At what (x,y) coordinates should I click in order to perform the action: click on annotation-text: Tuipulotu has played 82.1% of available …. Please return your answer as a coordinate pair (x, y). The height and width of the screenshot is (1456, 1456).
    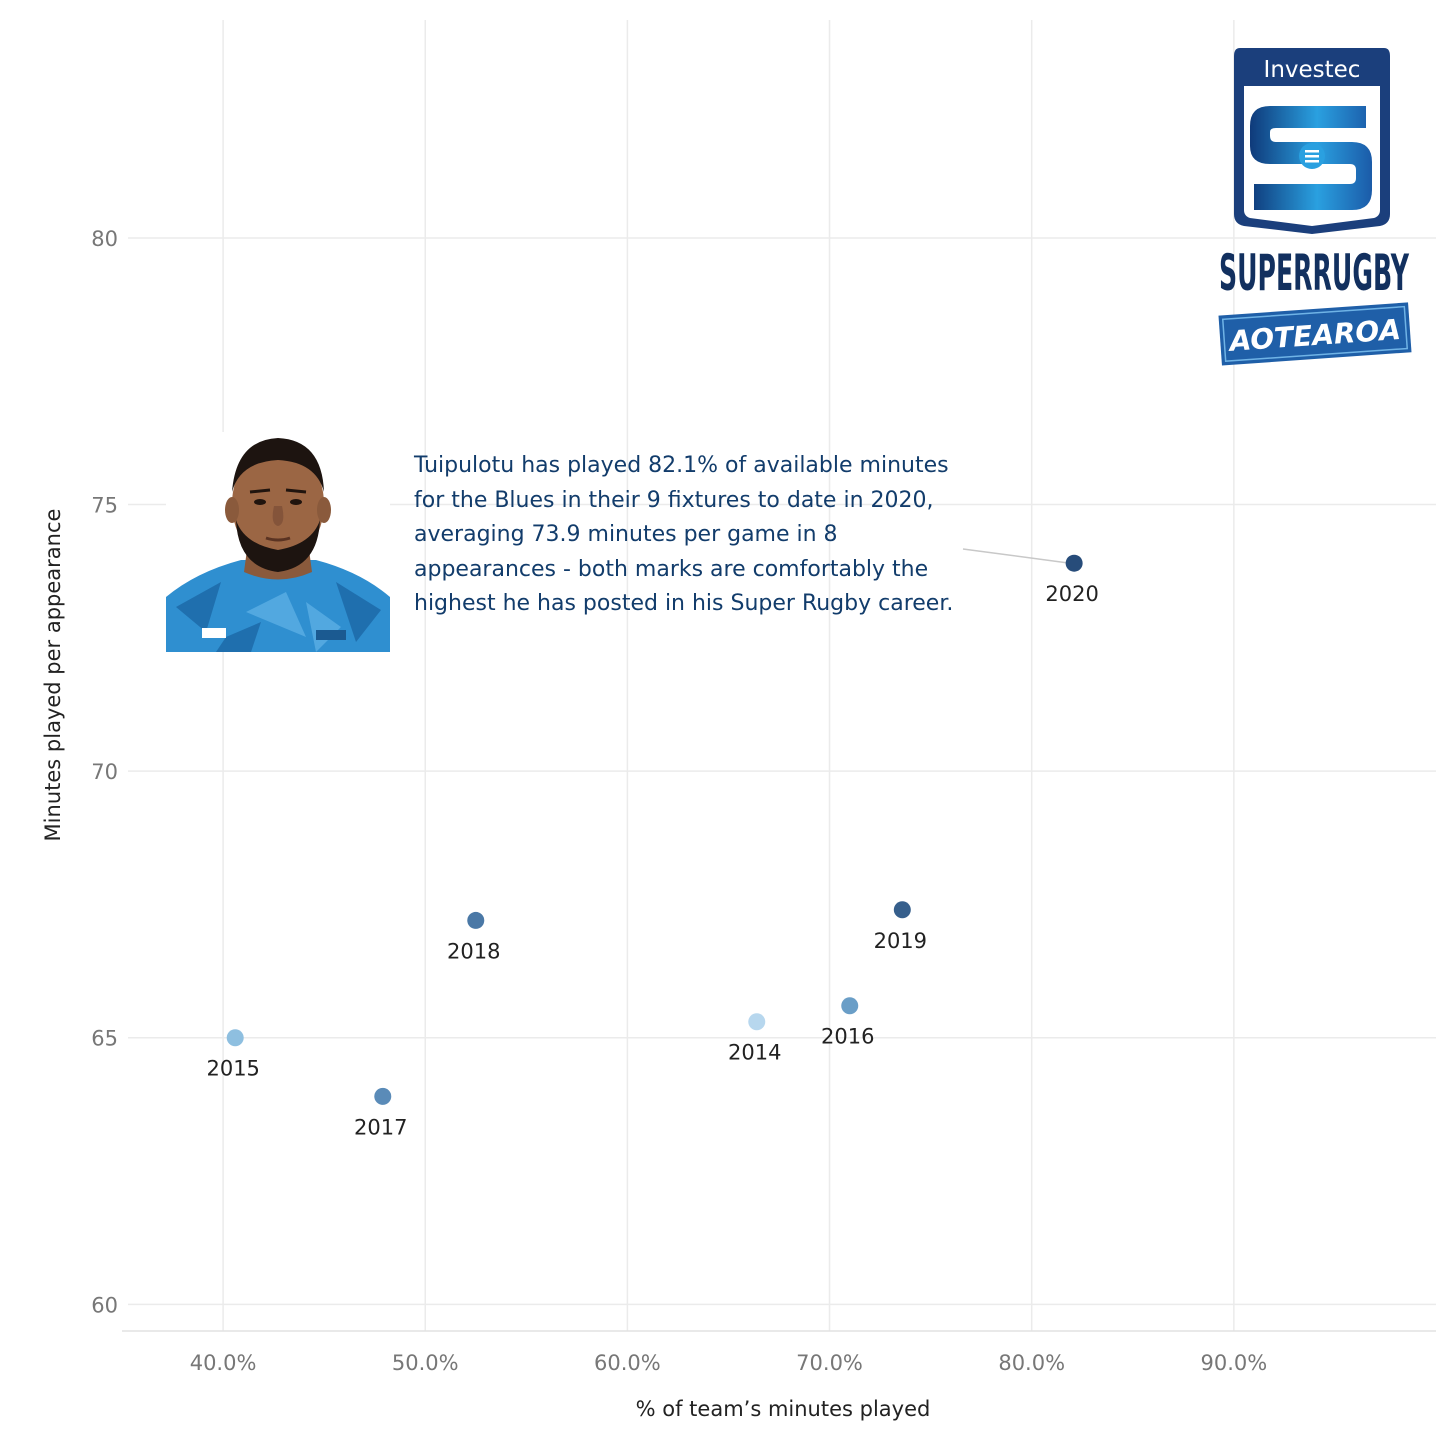
    Looking at the image, I should click on (684, 535).